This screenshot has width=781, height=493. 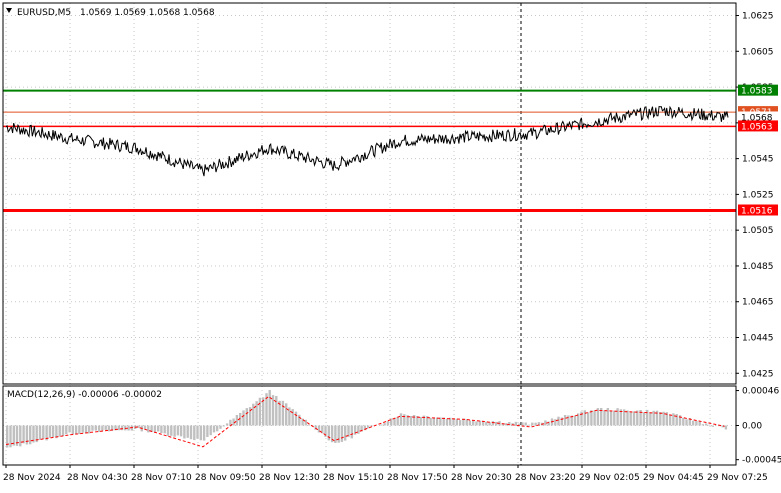 I want to click on level-tag-label: 1.0583, so click(x=757, y=92).